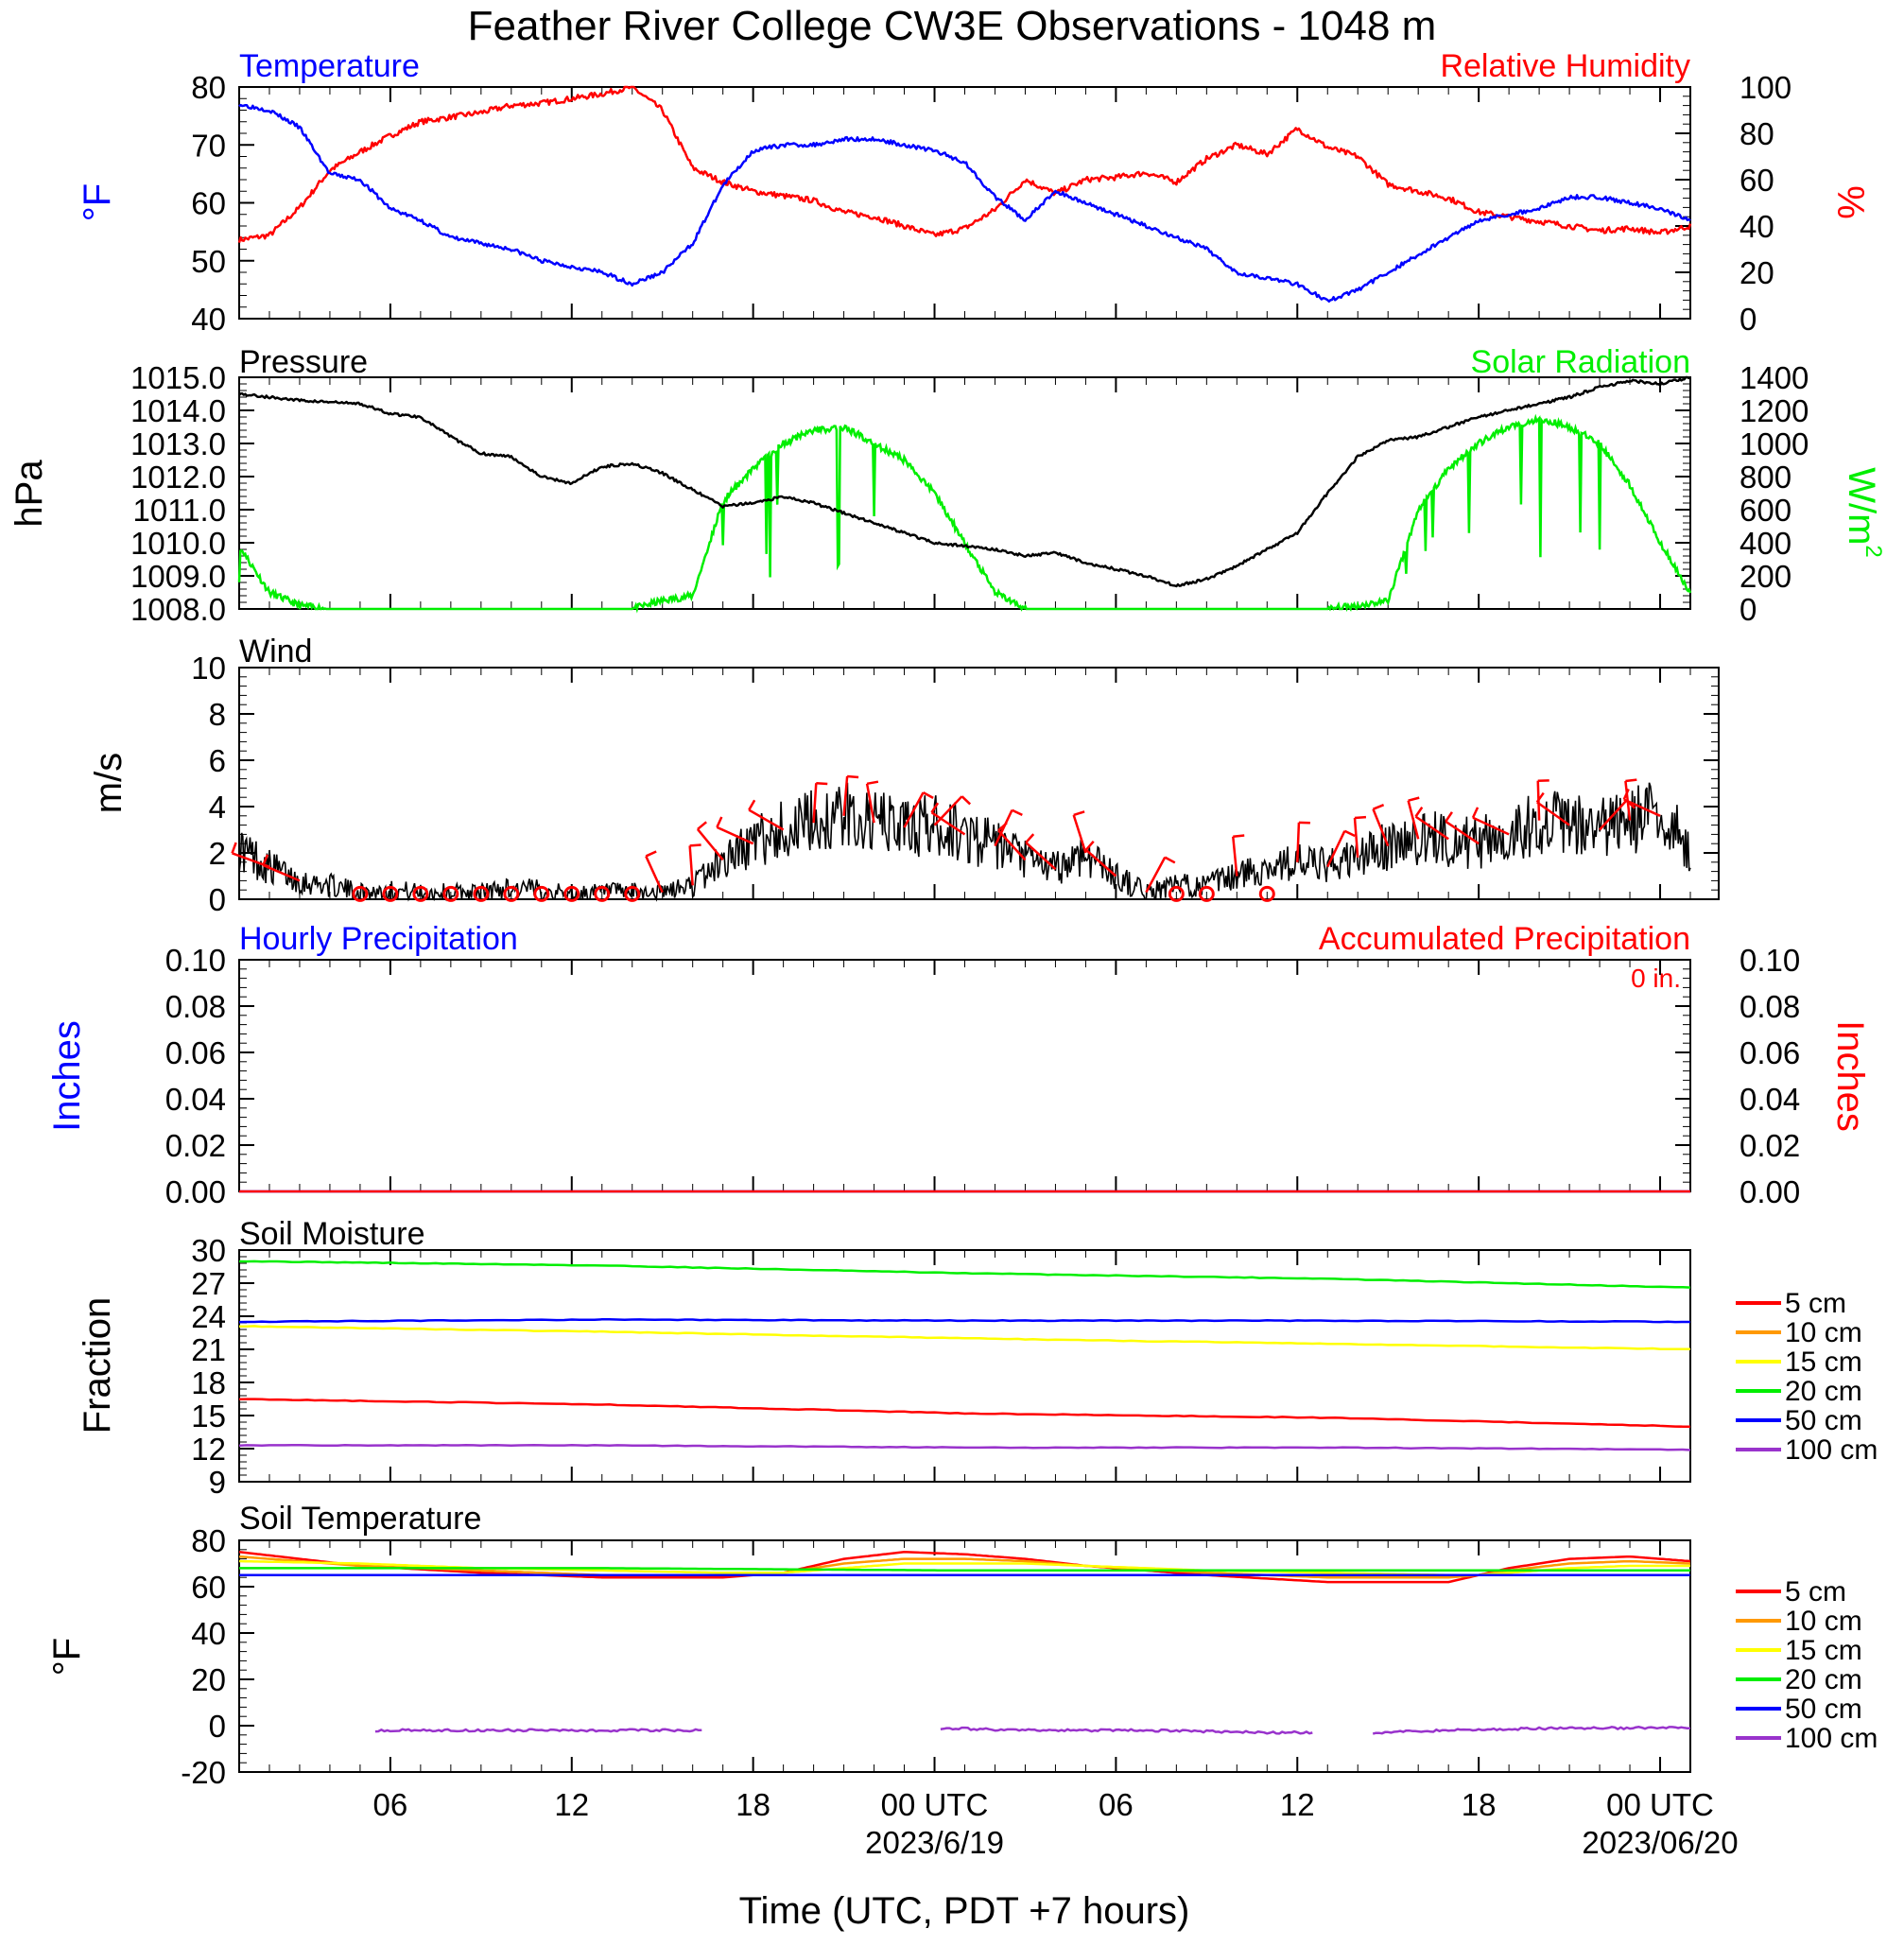 This screenshot has height=1946, width=1904. What do you see at coordinates (178, 544) in the screenshot?
I see `pressure-axis-tick-label: 1010.0` at bounding box center [178, 544].